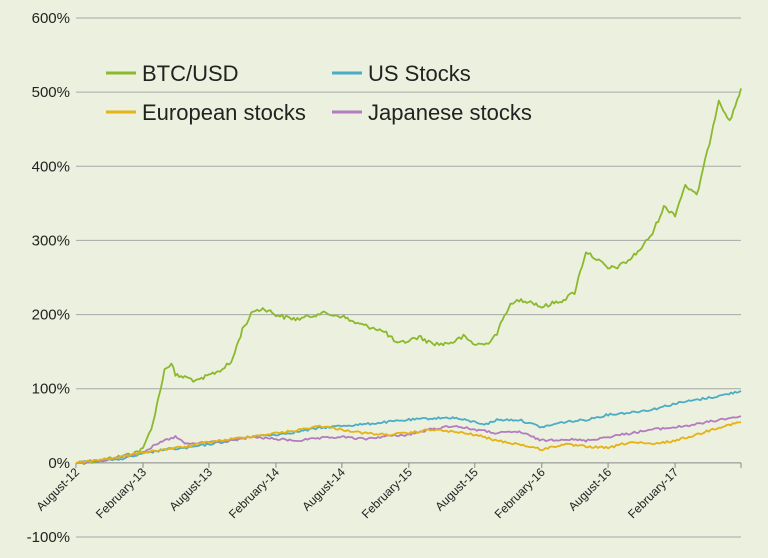 This screenshot has height=558, width=768. Describe the element at coordinates (59, 463) in the screenshot. I see `y-tick-label: 0%` at that location.